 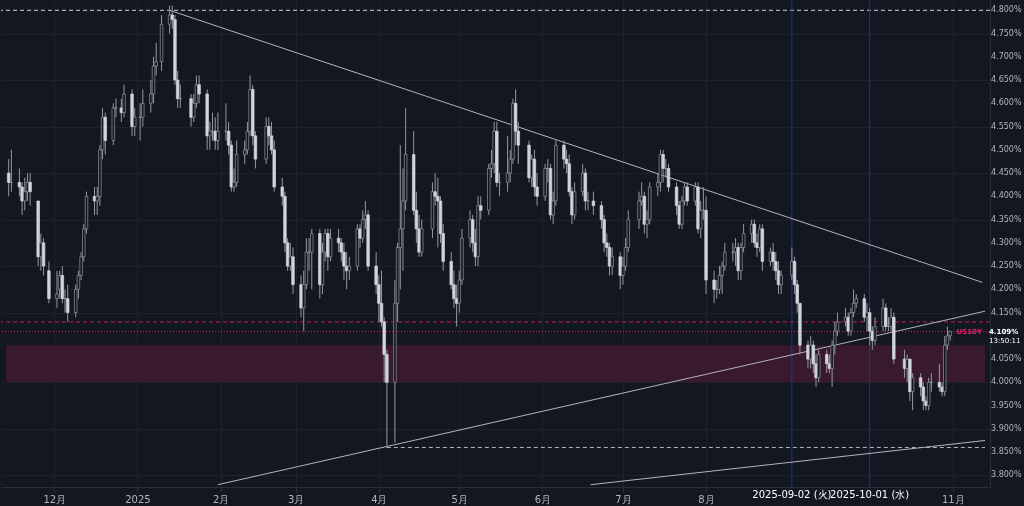 I want to click on x-tick-label: 7月, so click(x=623, y=499).